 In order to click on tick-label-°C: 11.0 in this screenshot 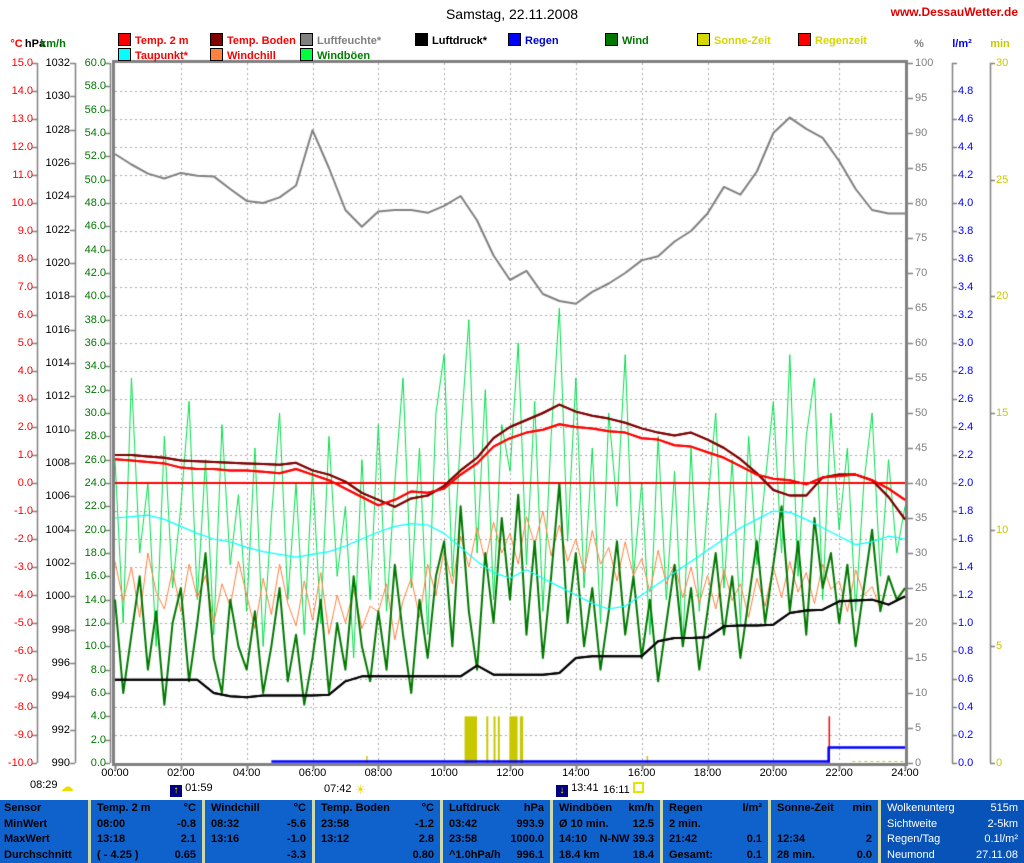, I will do `click(22, 175)`.